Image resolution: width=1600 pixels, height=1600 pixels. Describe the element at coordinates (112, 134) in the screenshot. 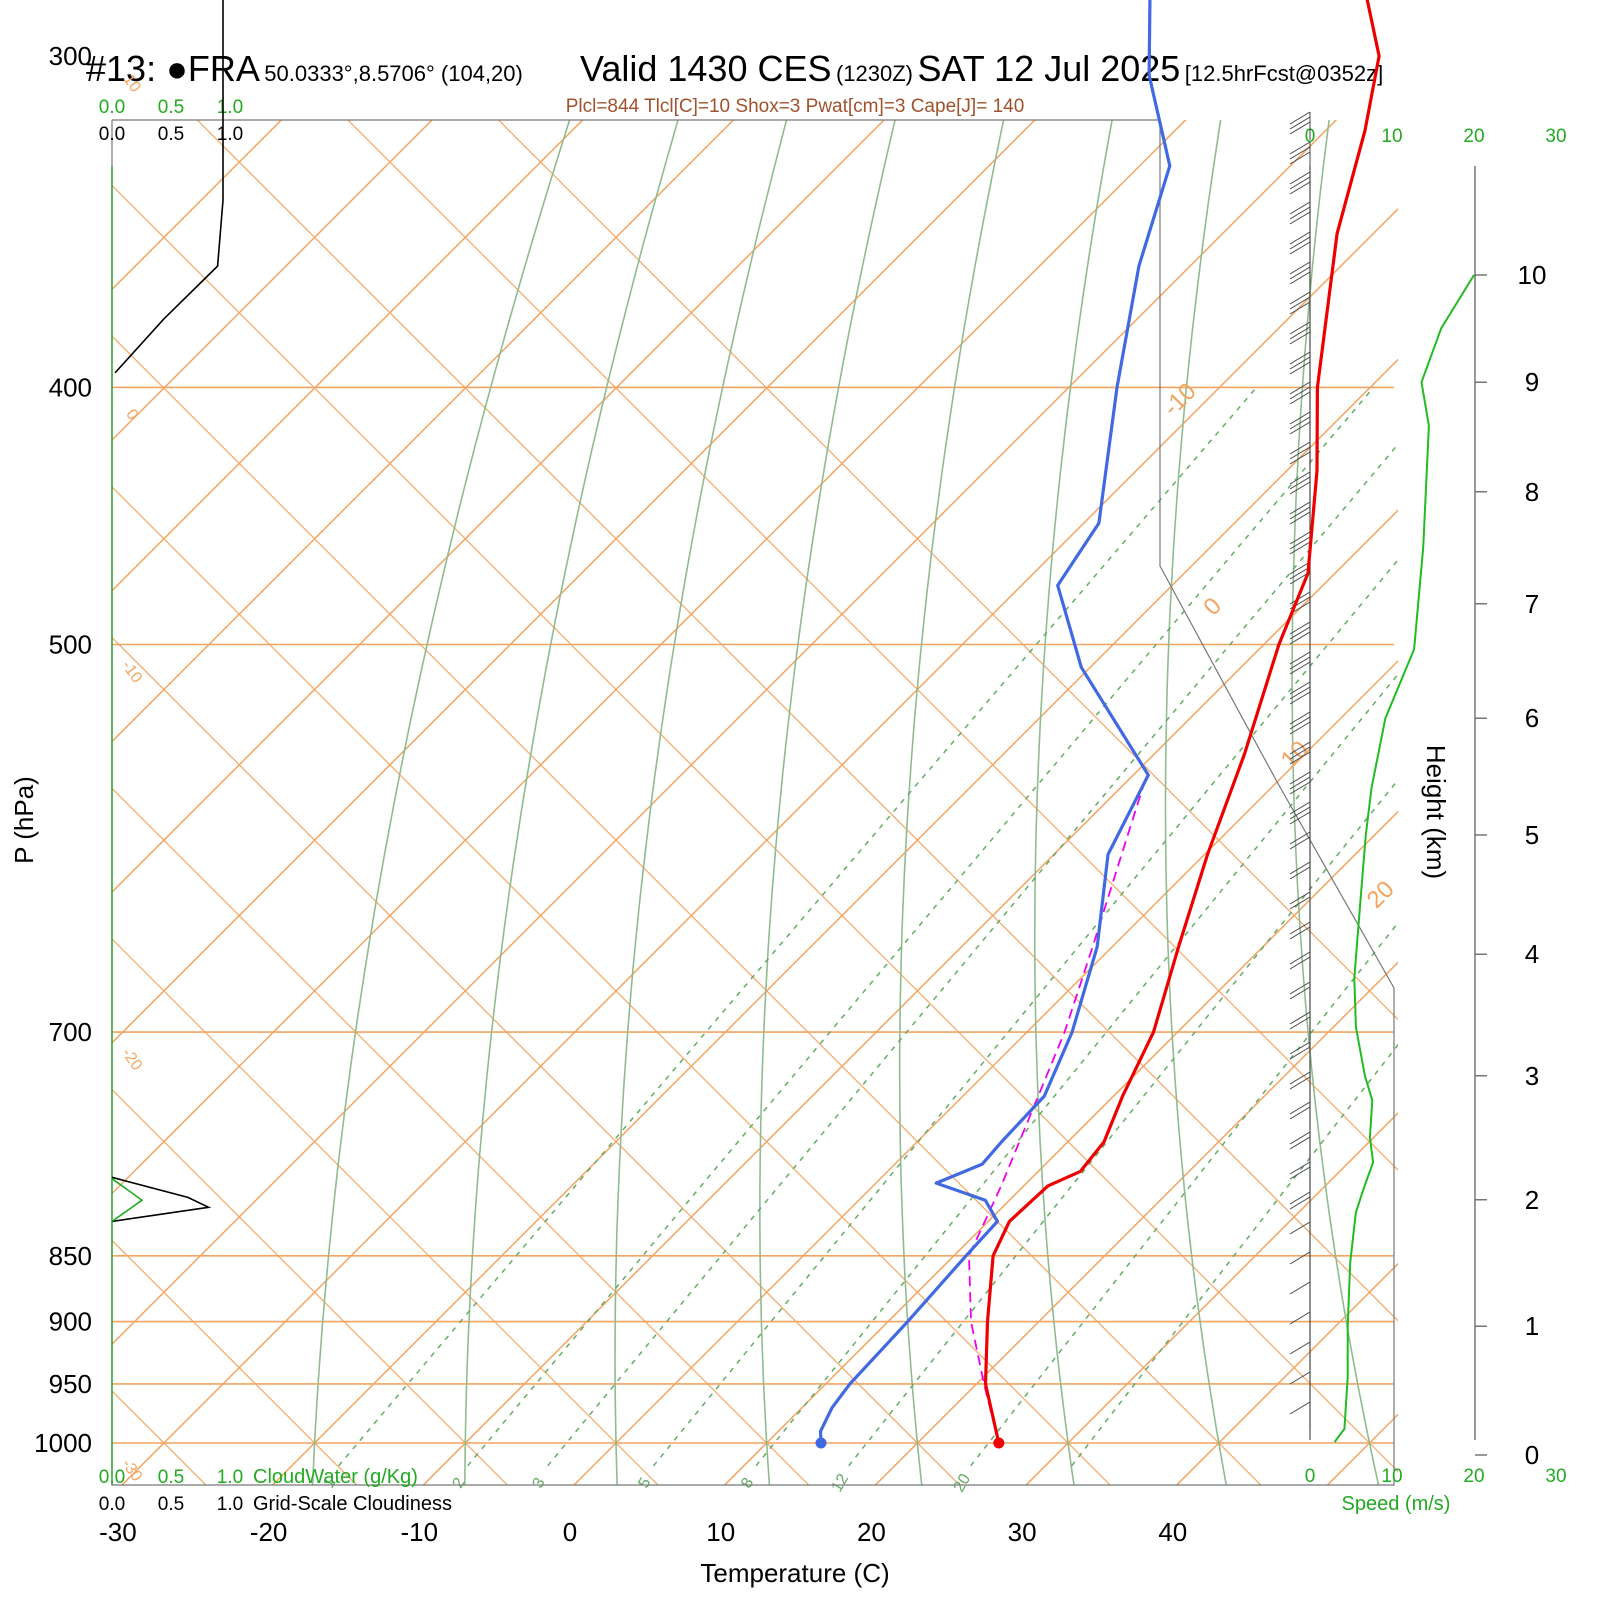

I see `cloudiness-tick-top: 0.0` at that location.